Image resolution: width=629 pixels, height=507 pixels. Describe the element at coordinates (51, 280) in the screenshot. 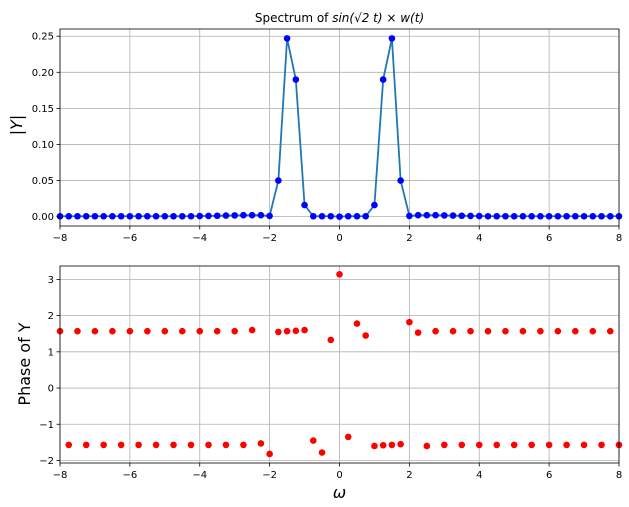

I see `phase-ytick-label: 3` at that location.